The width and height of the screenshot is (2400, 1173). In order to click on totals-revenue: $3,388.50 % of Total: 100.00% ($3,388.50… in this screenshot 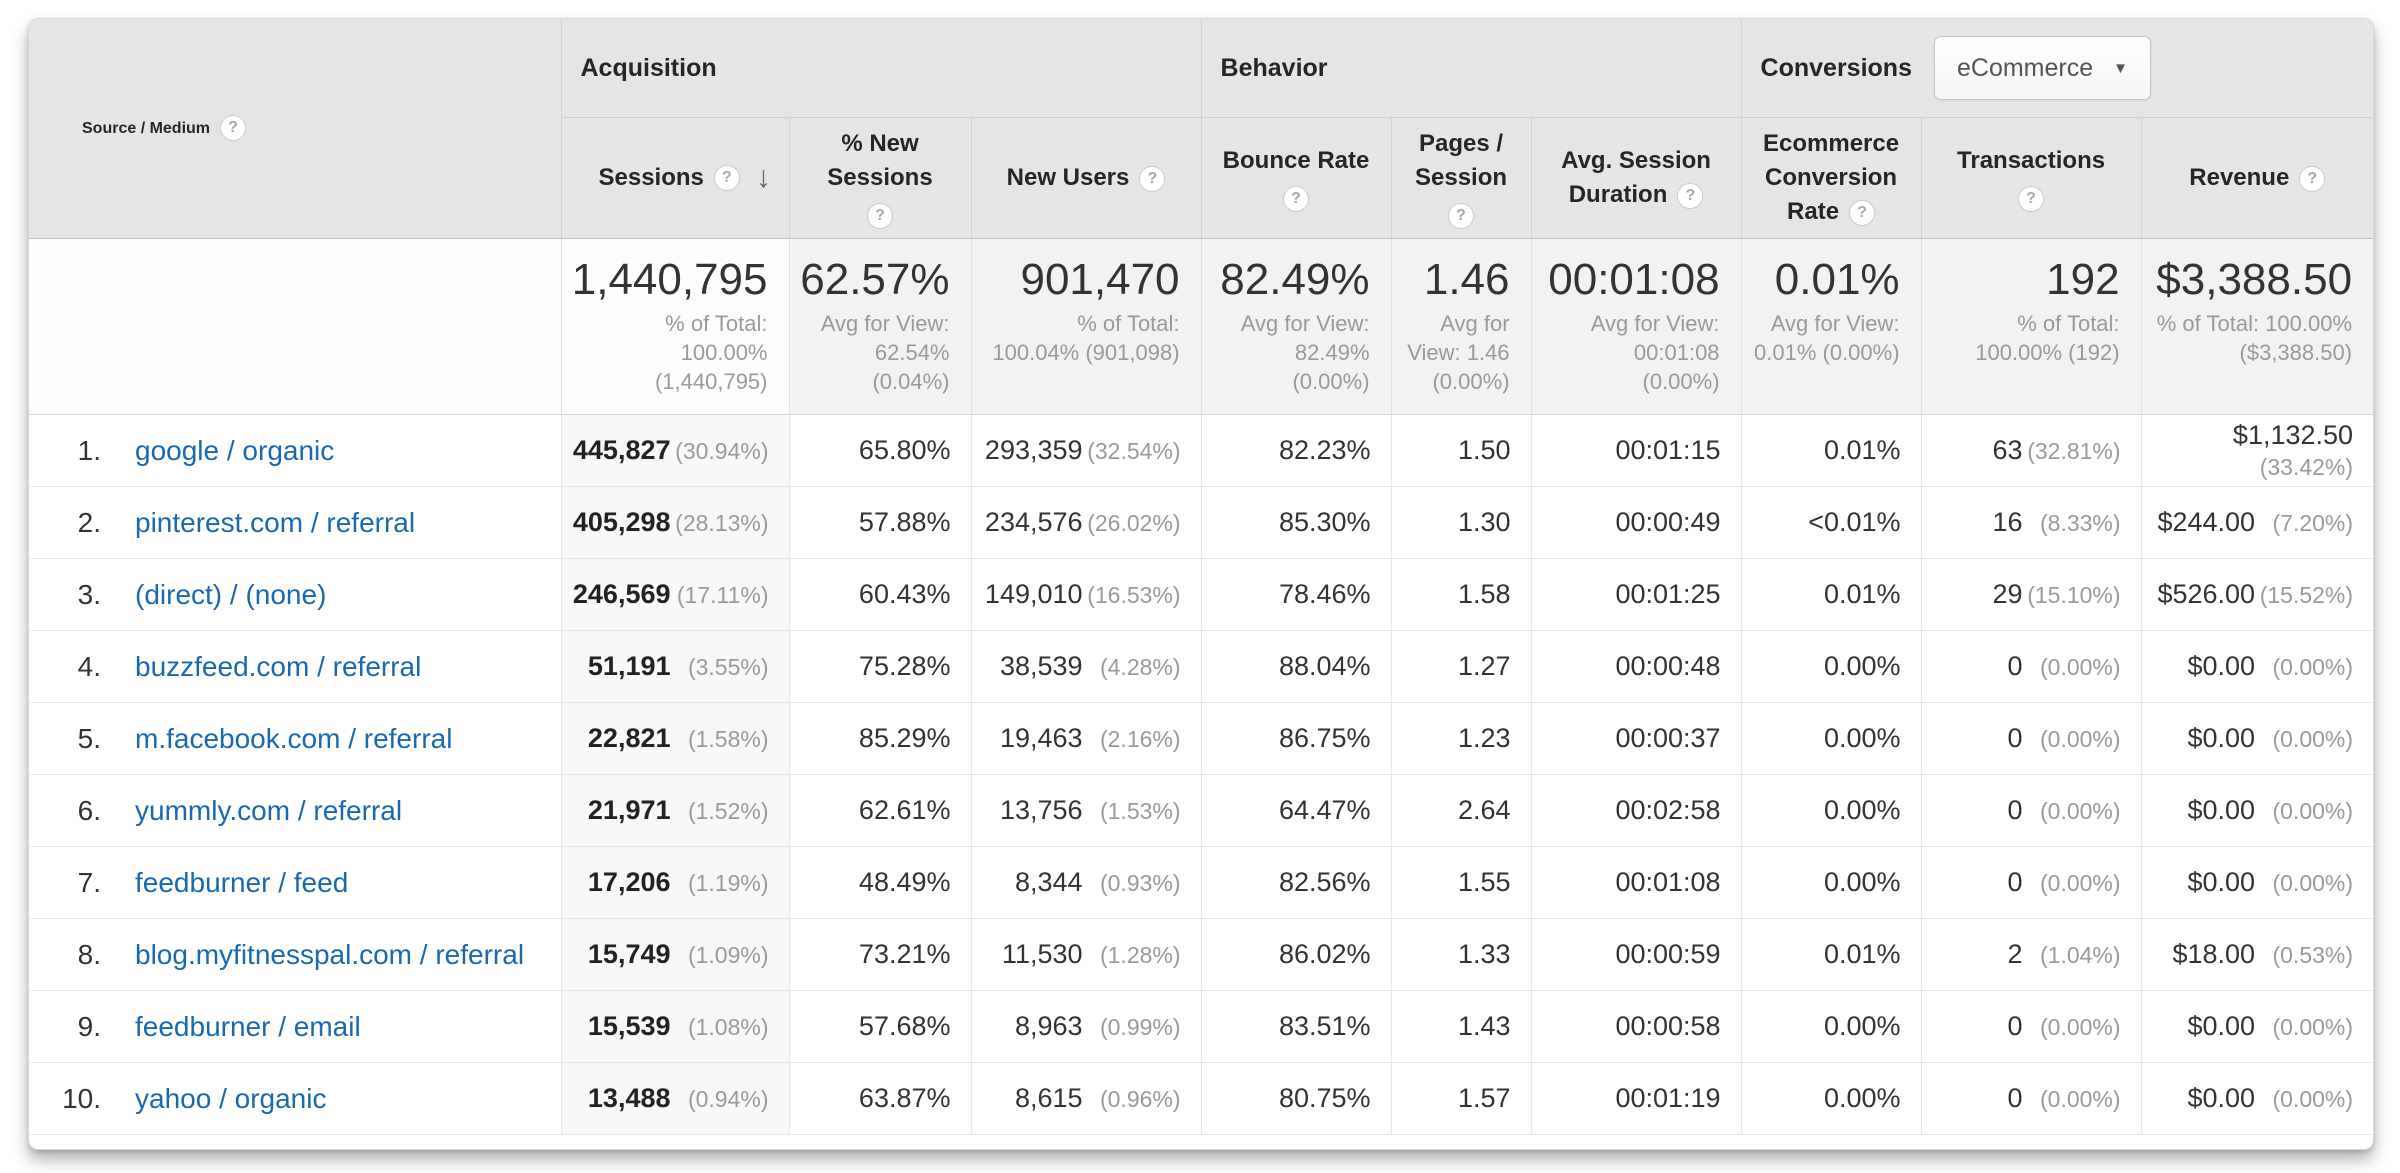, I will do `click(2257, 326)`.